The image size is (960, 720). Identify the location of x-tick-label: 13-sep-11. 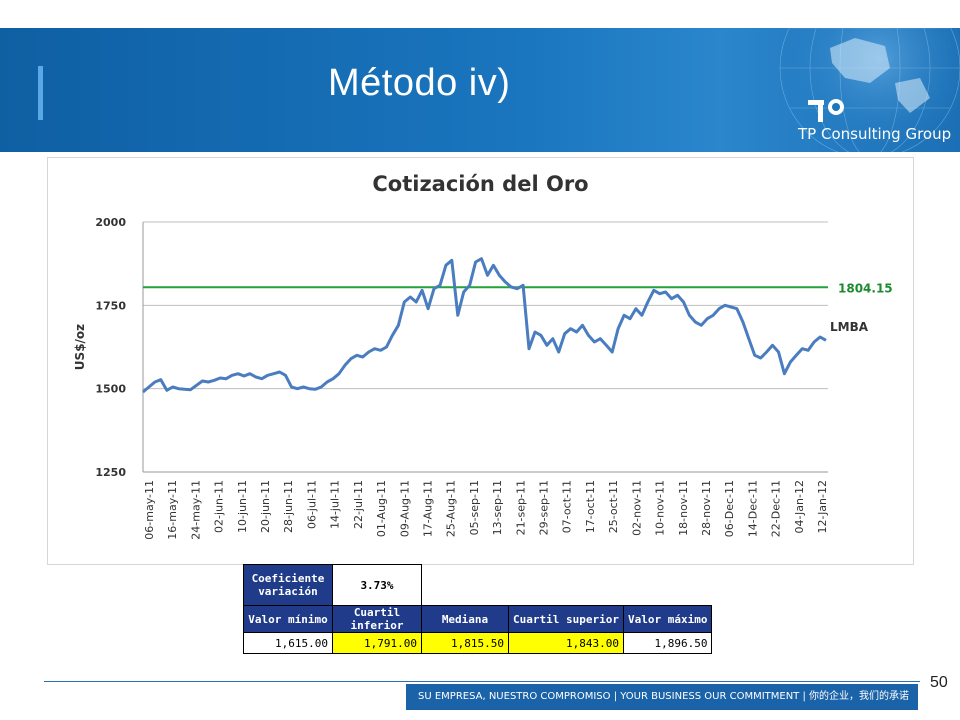
(497, 507).